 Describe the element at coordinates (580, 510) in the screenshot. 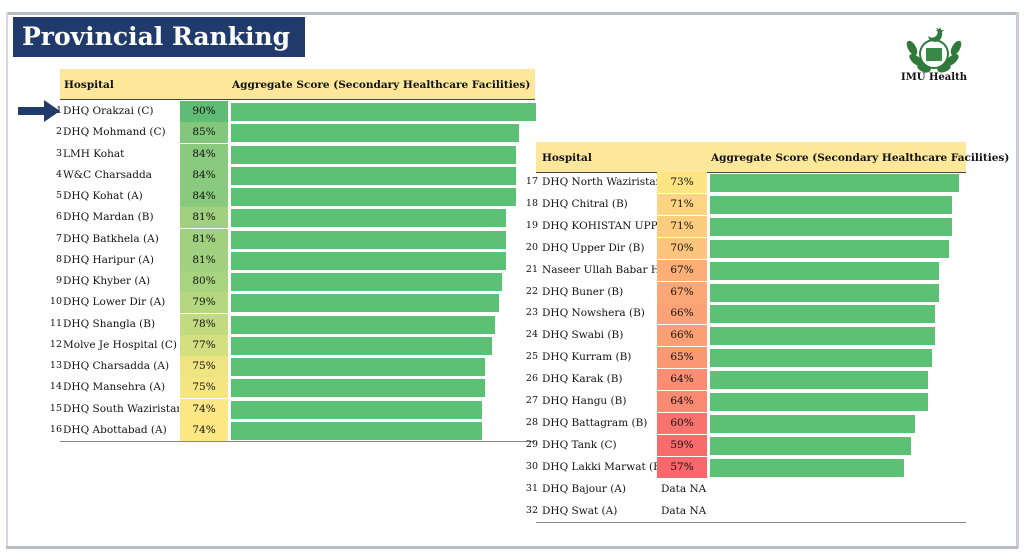

I see `hospital-name: DHQ Swat (A)` at that location.